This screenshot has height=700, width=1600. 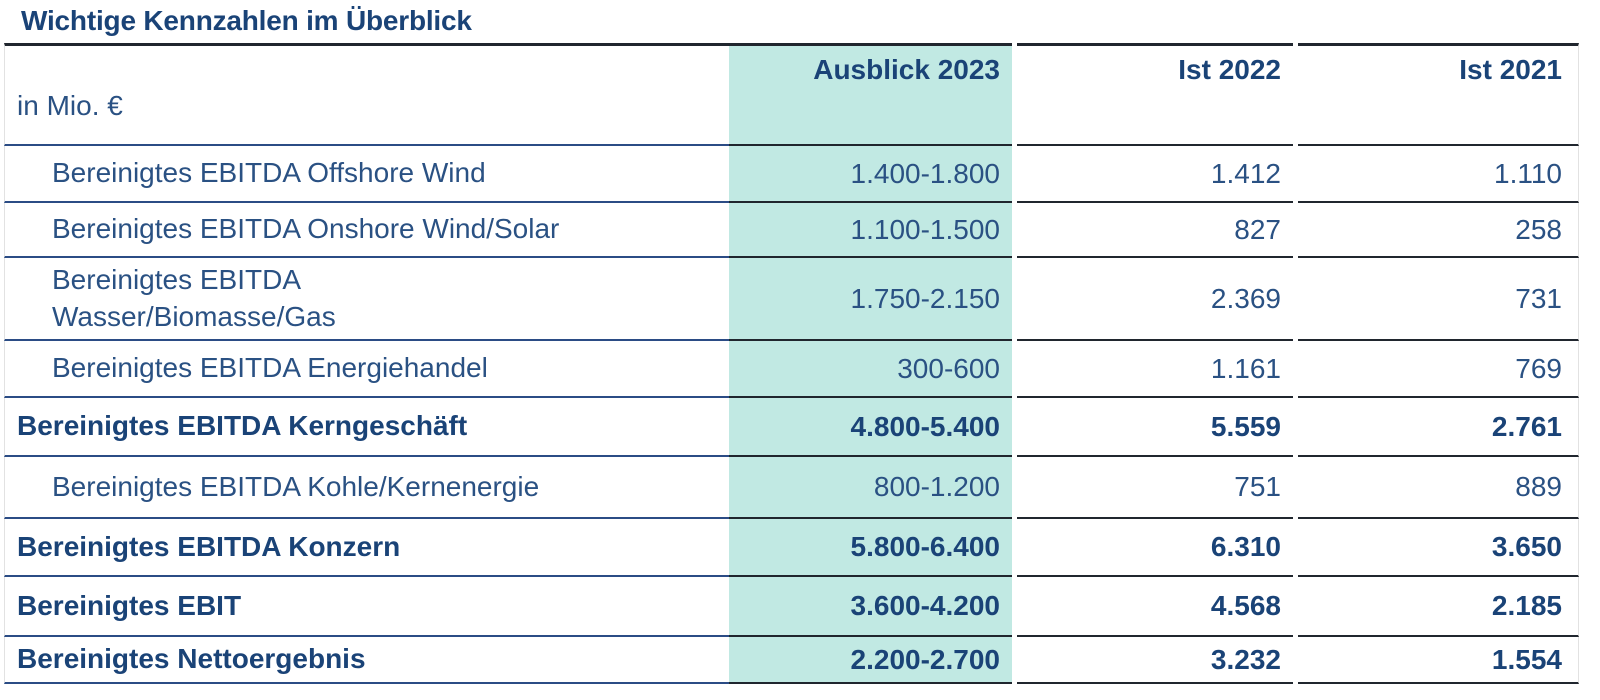 What do you see at coordinates (1438, 369) in the screenshot?
I see `cell-ist-2021: 769` at bounding box center [1438, 369].